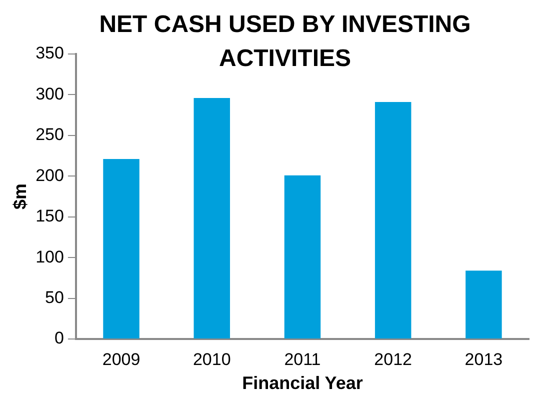 The height and width of the screenshot is (401, 541). What do you see at coordinates (59, 338) in the screenshot?
I see `y-tick-label: 0` at bounding box center [59, 338].